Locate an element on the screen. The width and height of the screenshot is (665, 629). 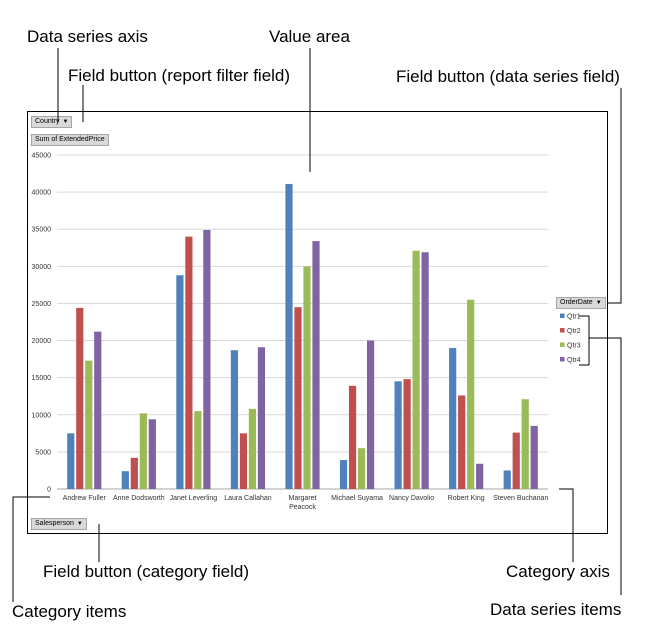
legend: Qtr1 Qtr2 Qtr3 Qtr4 is located at coordinates (570, 339).